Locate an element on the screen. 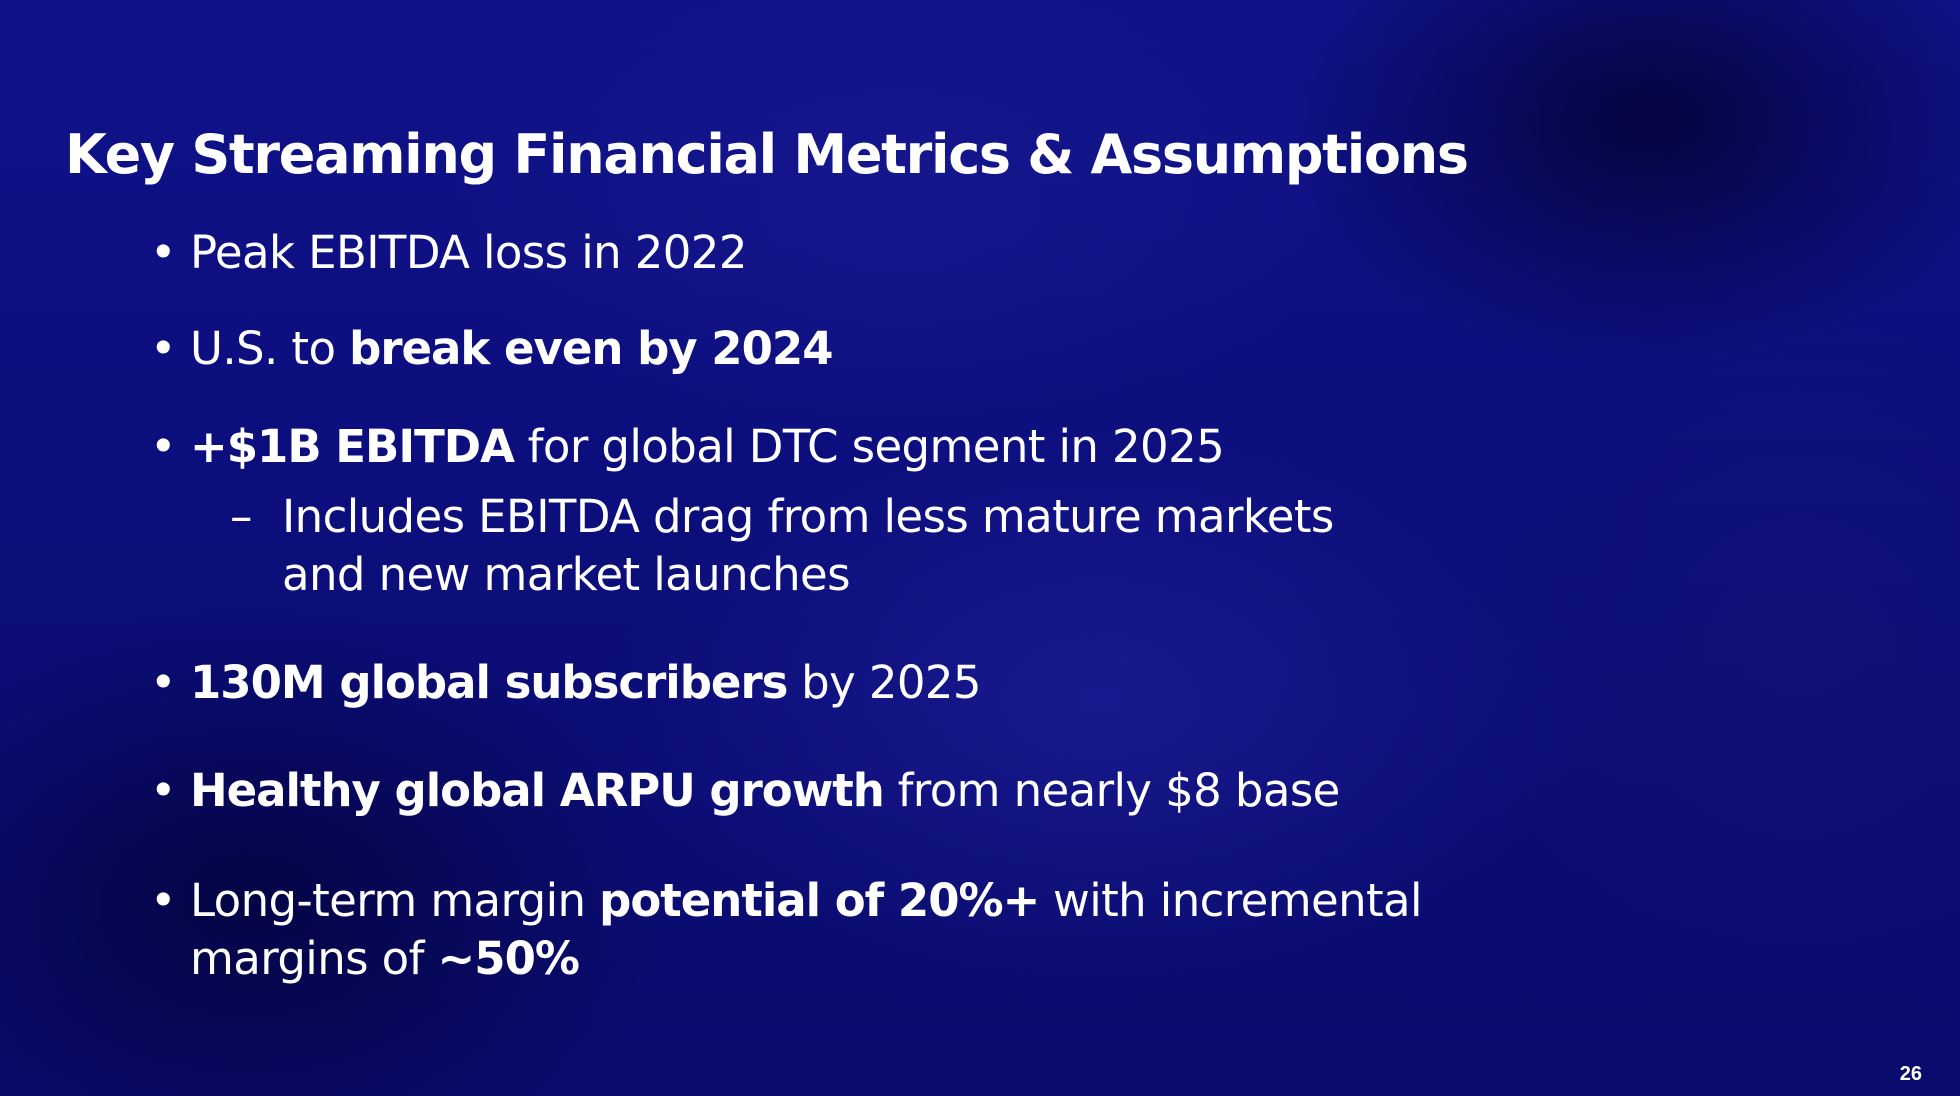 The height and width of the screenshot is (1096, 1960). bullet-global-subscribers: • 130M global subscribers by 2025 is located at coordinates (566, 683).